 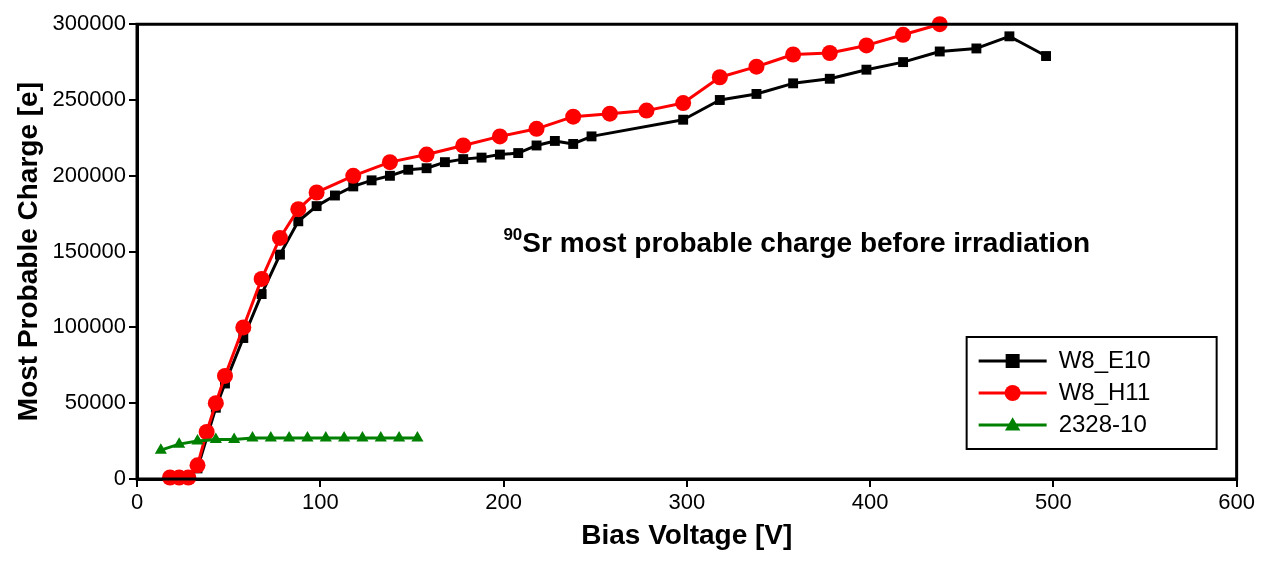 I want to click on y-tick-label: 100000, so click(x=89, y=326).